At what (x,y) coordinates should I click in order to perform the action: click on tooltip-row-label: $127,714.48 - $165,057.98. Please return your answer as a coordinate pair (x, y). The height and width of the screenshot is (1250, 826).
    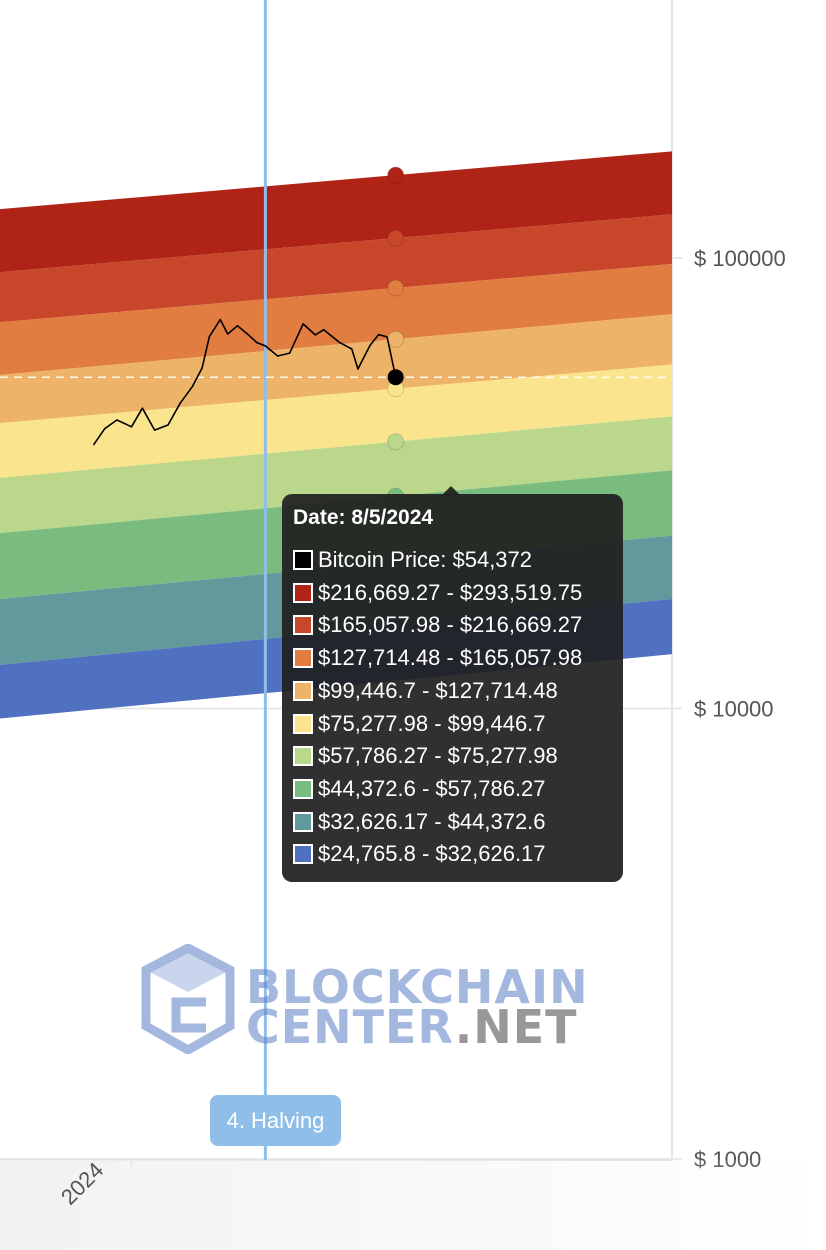
    Looking at the image, I should click on (450, 658).